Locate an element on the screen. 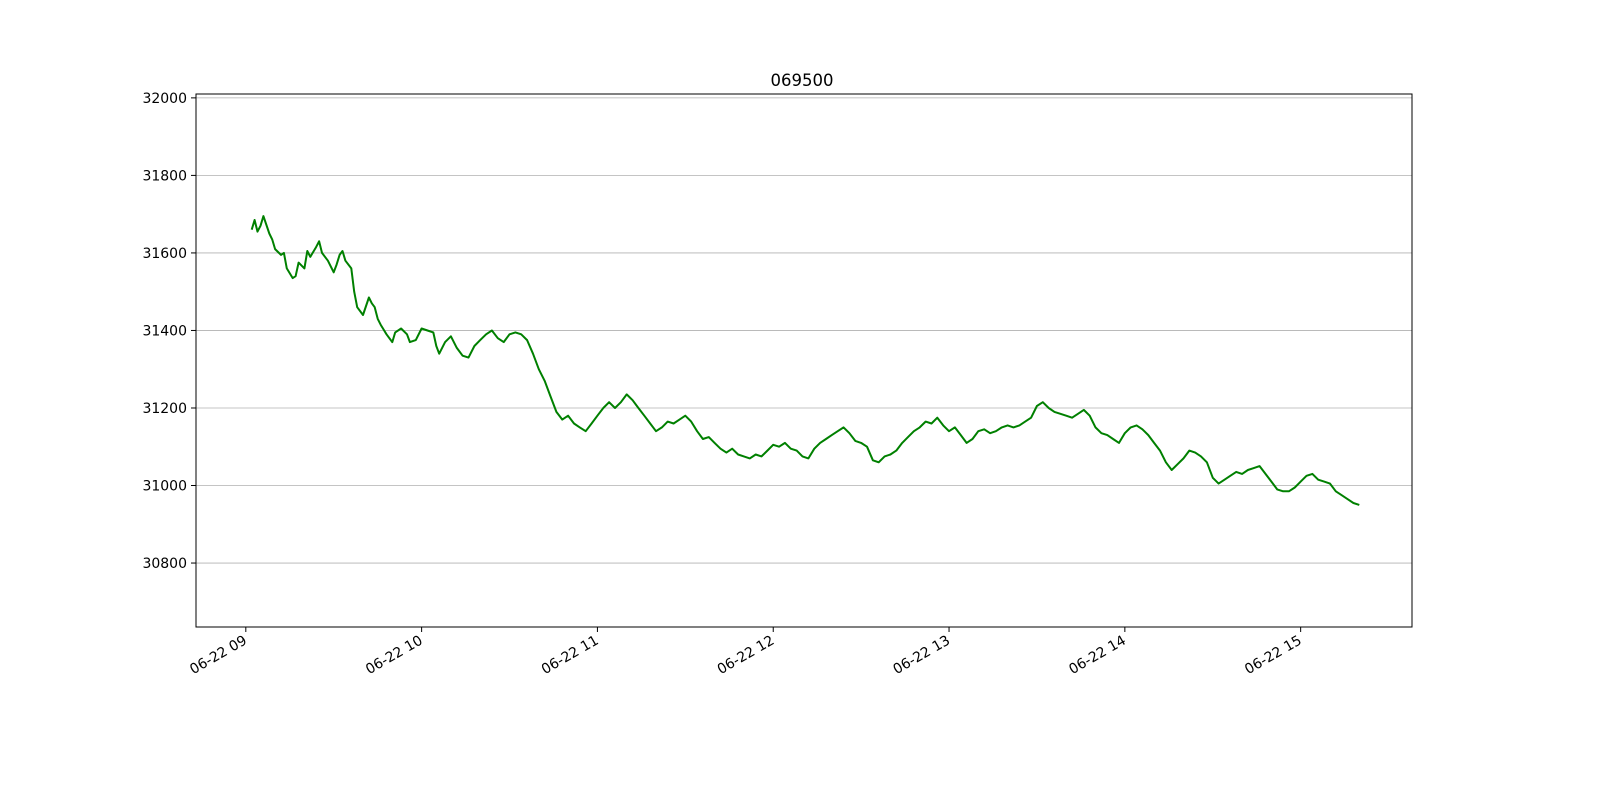 The image size is (1600, 800). y-tick-label: 31600 is located at coordinates (164, 254).